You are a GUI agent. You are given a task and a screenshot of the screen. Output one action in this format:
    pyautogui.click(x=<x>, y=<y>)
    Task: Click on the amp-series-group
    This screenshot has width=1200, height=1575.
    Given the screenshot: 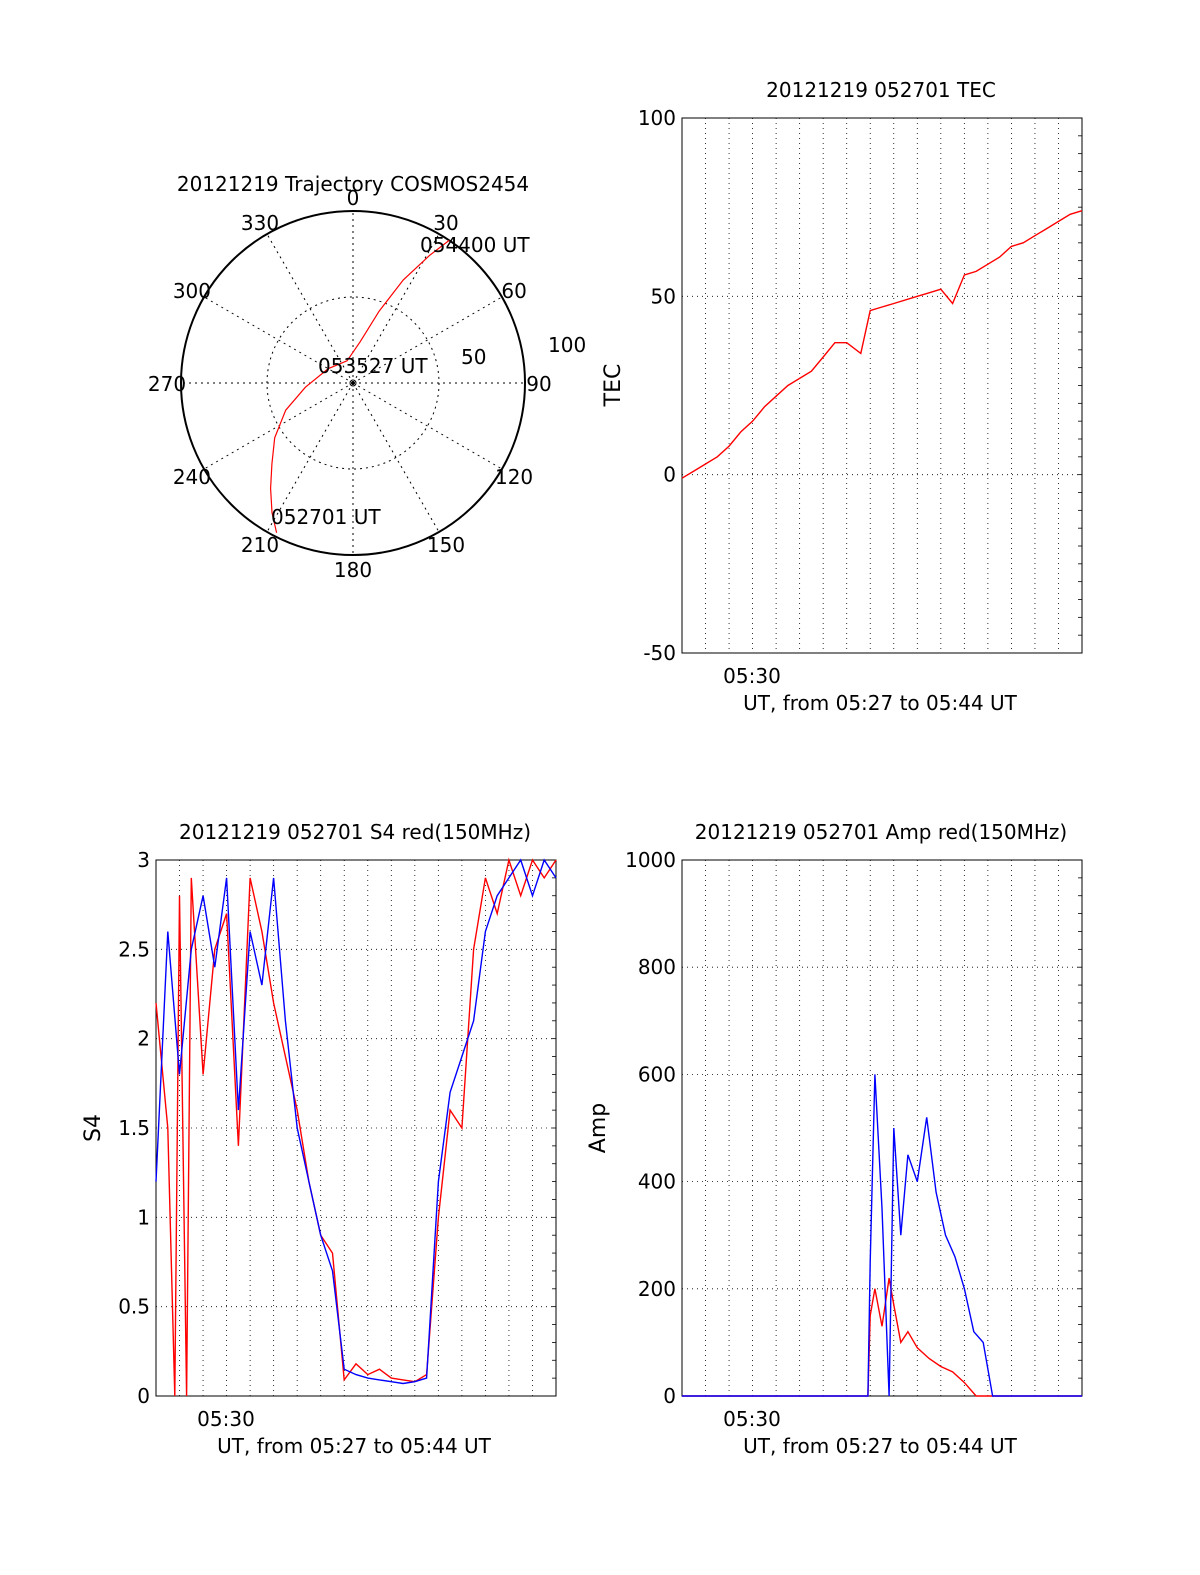 What is the action you would take?
    pyautogui.click(x=882, y=1235)
    